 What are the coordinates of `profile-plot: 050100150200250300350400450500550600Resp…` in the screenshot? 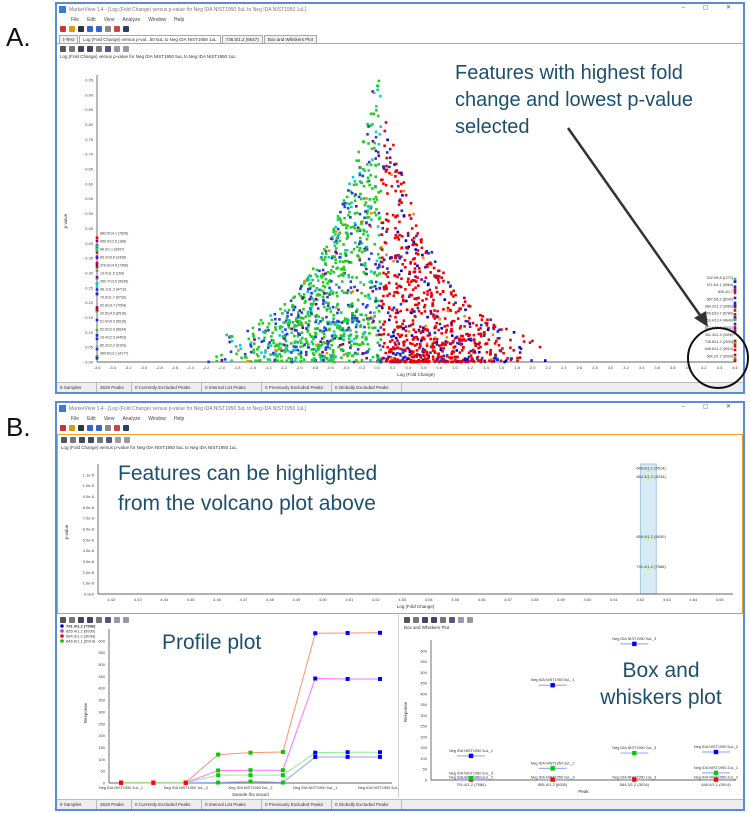 It's located at (228, 709).